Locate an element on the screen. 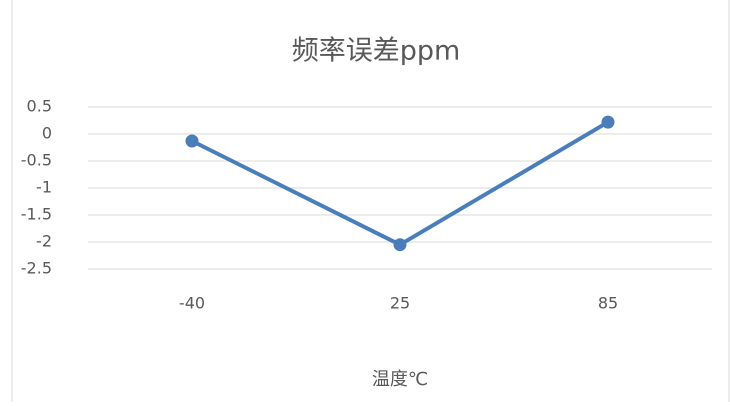  y-tick-label: -1 is located at coordinates (44, 187).